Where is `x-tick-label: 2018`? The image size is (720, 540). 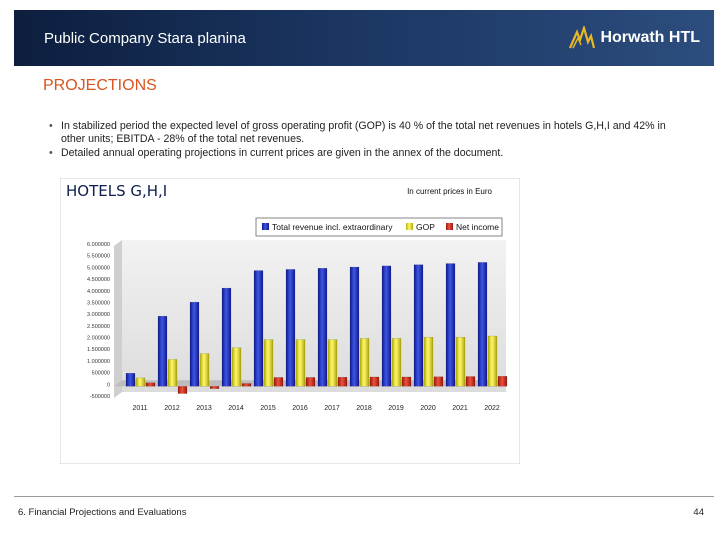 x-tick-label: 2018 is located at coordinates (364, 408).